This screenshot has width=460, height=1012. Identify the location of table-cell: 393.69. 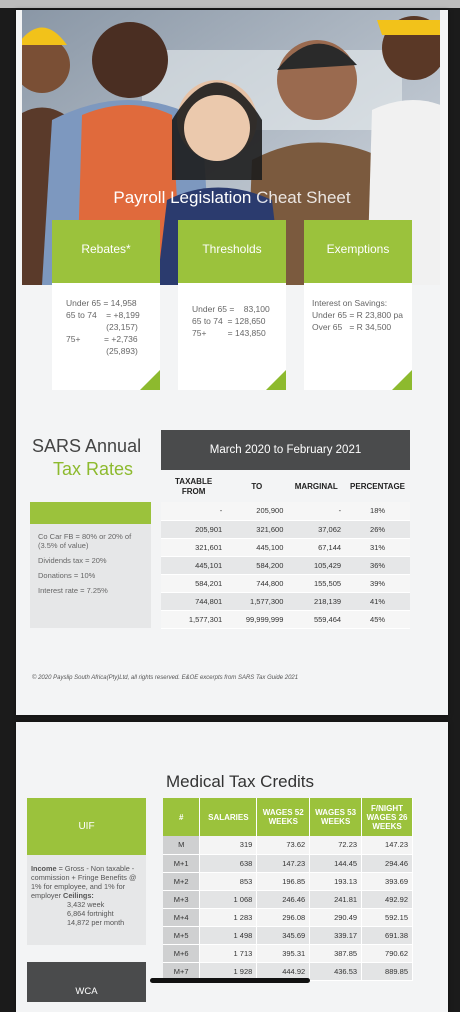
(387, 881).